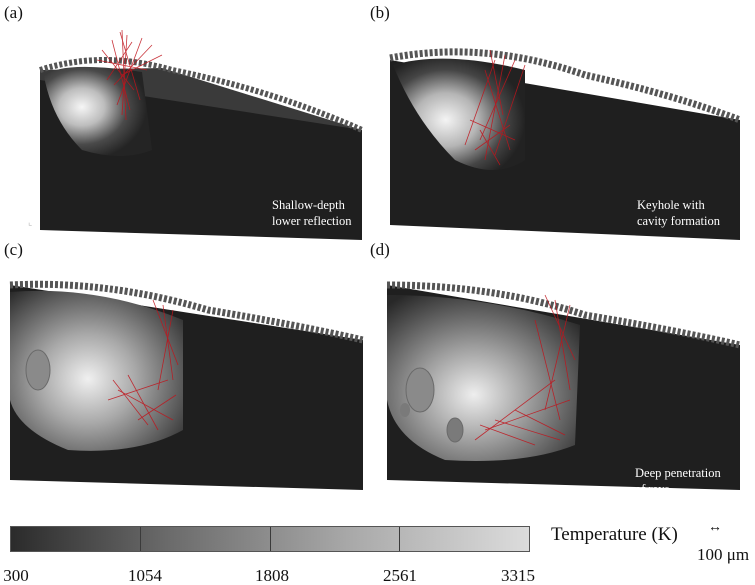 This screenshot has width=755, height=585. I want to click on colorbar-tick: 300, so click(16, 575).